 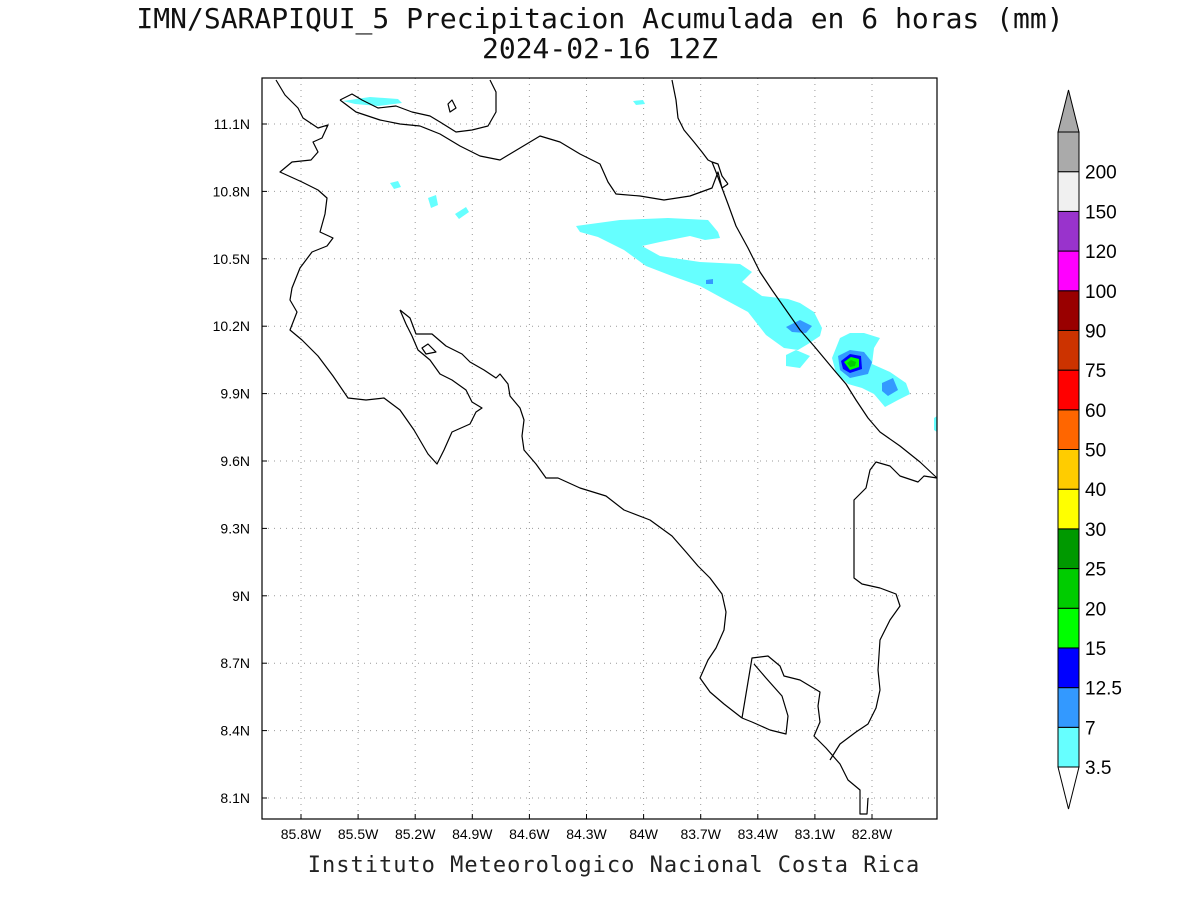 I want to click on lon-tick-label: 83.7W, so click(x=700, y=834).